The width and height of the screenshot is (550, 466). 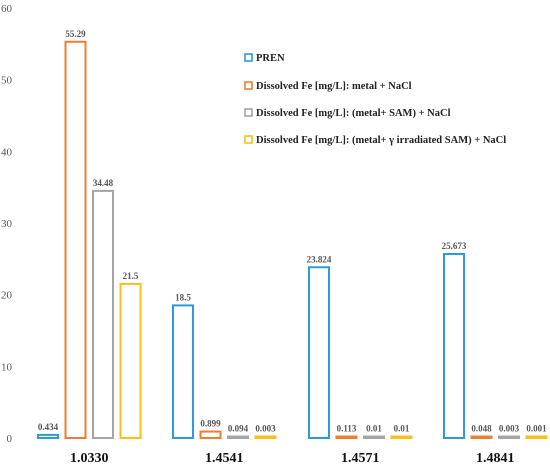 What do you see at coordinates (495, 458) in the screenshot?
I see `x-tick-label: 1.4841` at bounding box center [495, 458].